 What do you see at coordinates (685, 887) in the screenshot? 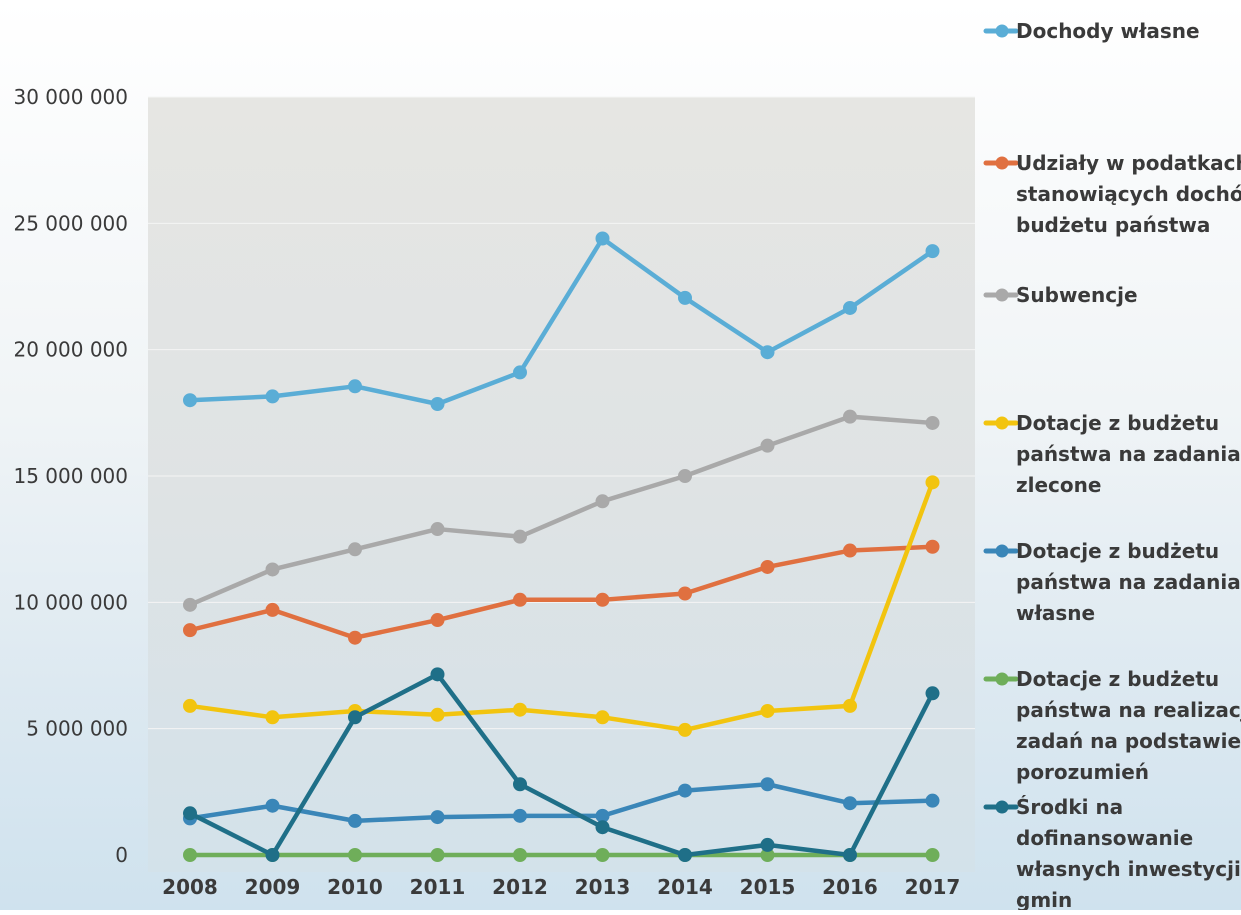
I see `x-tick-label: 2014` at bounding box center [685, 887].